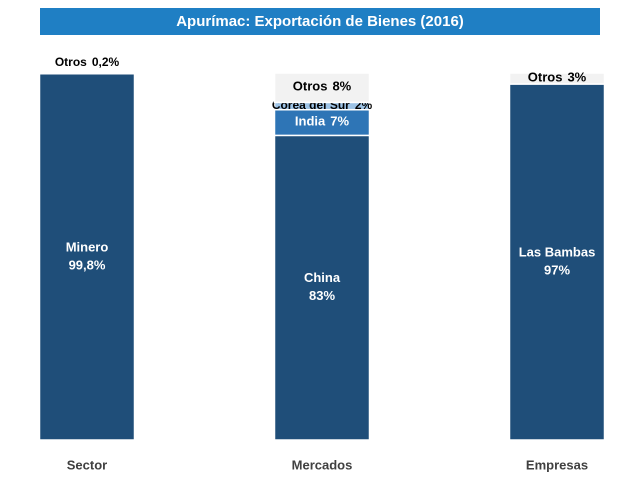  I want to click on segment-value-label: 83%, so click(322, 295).